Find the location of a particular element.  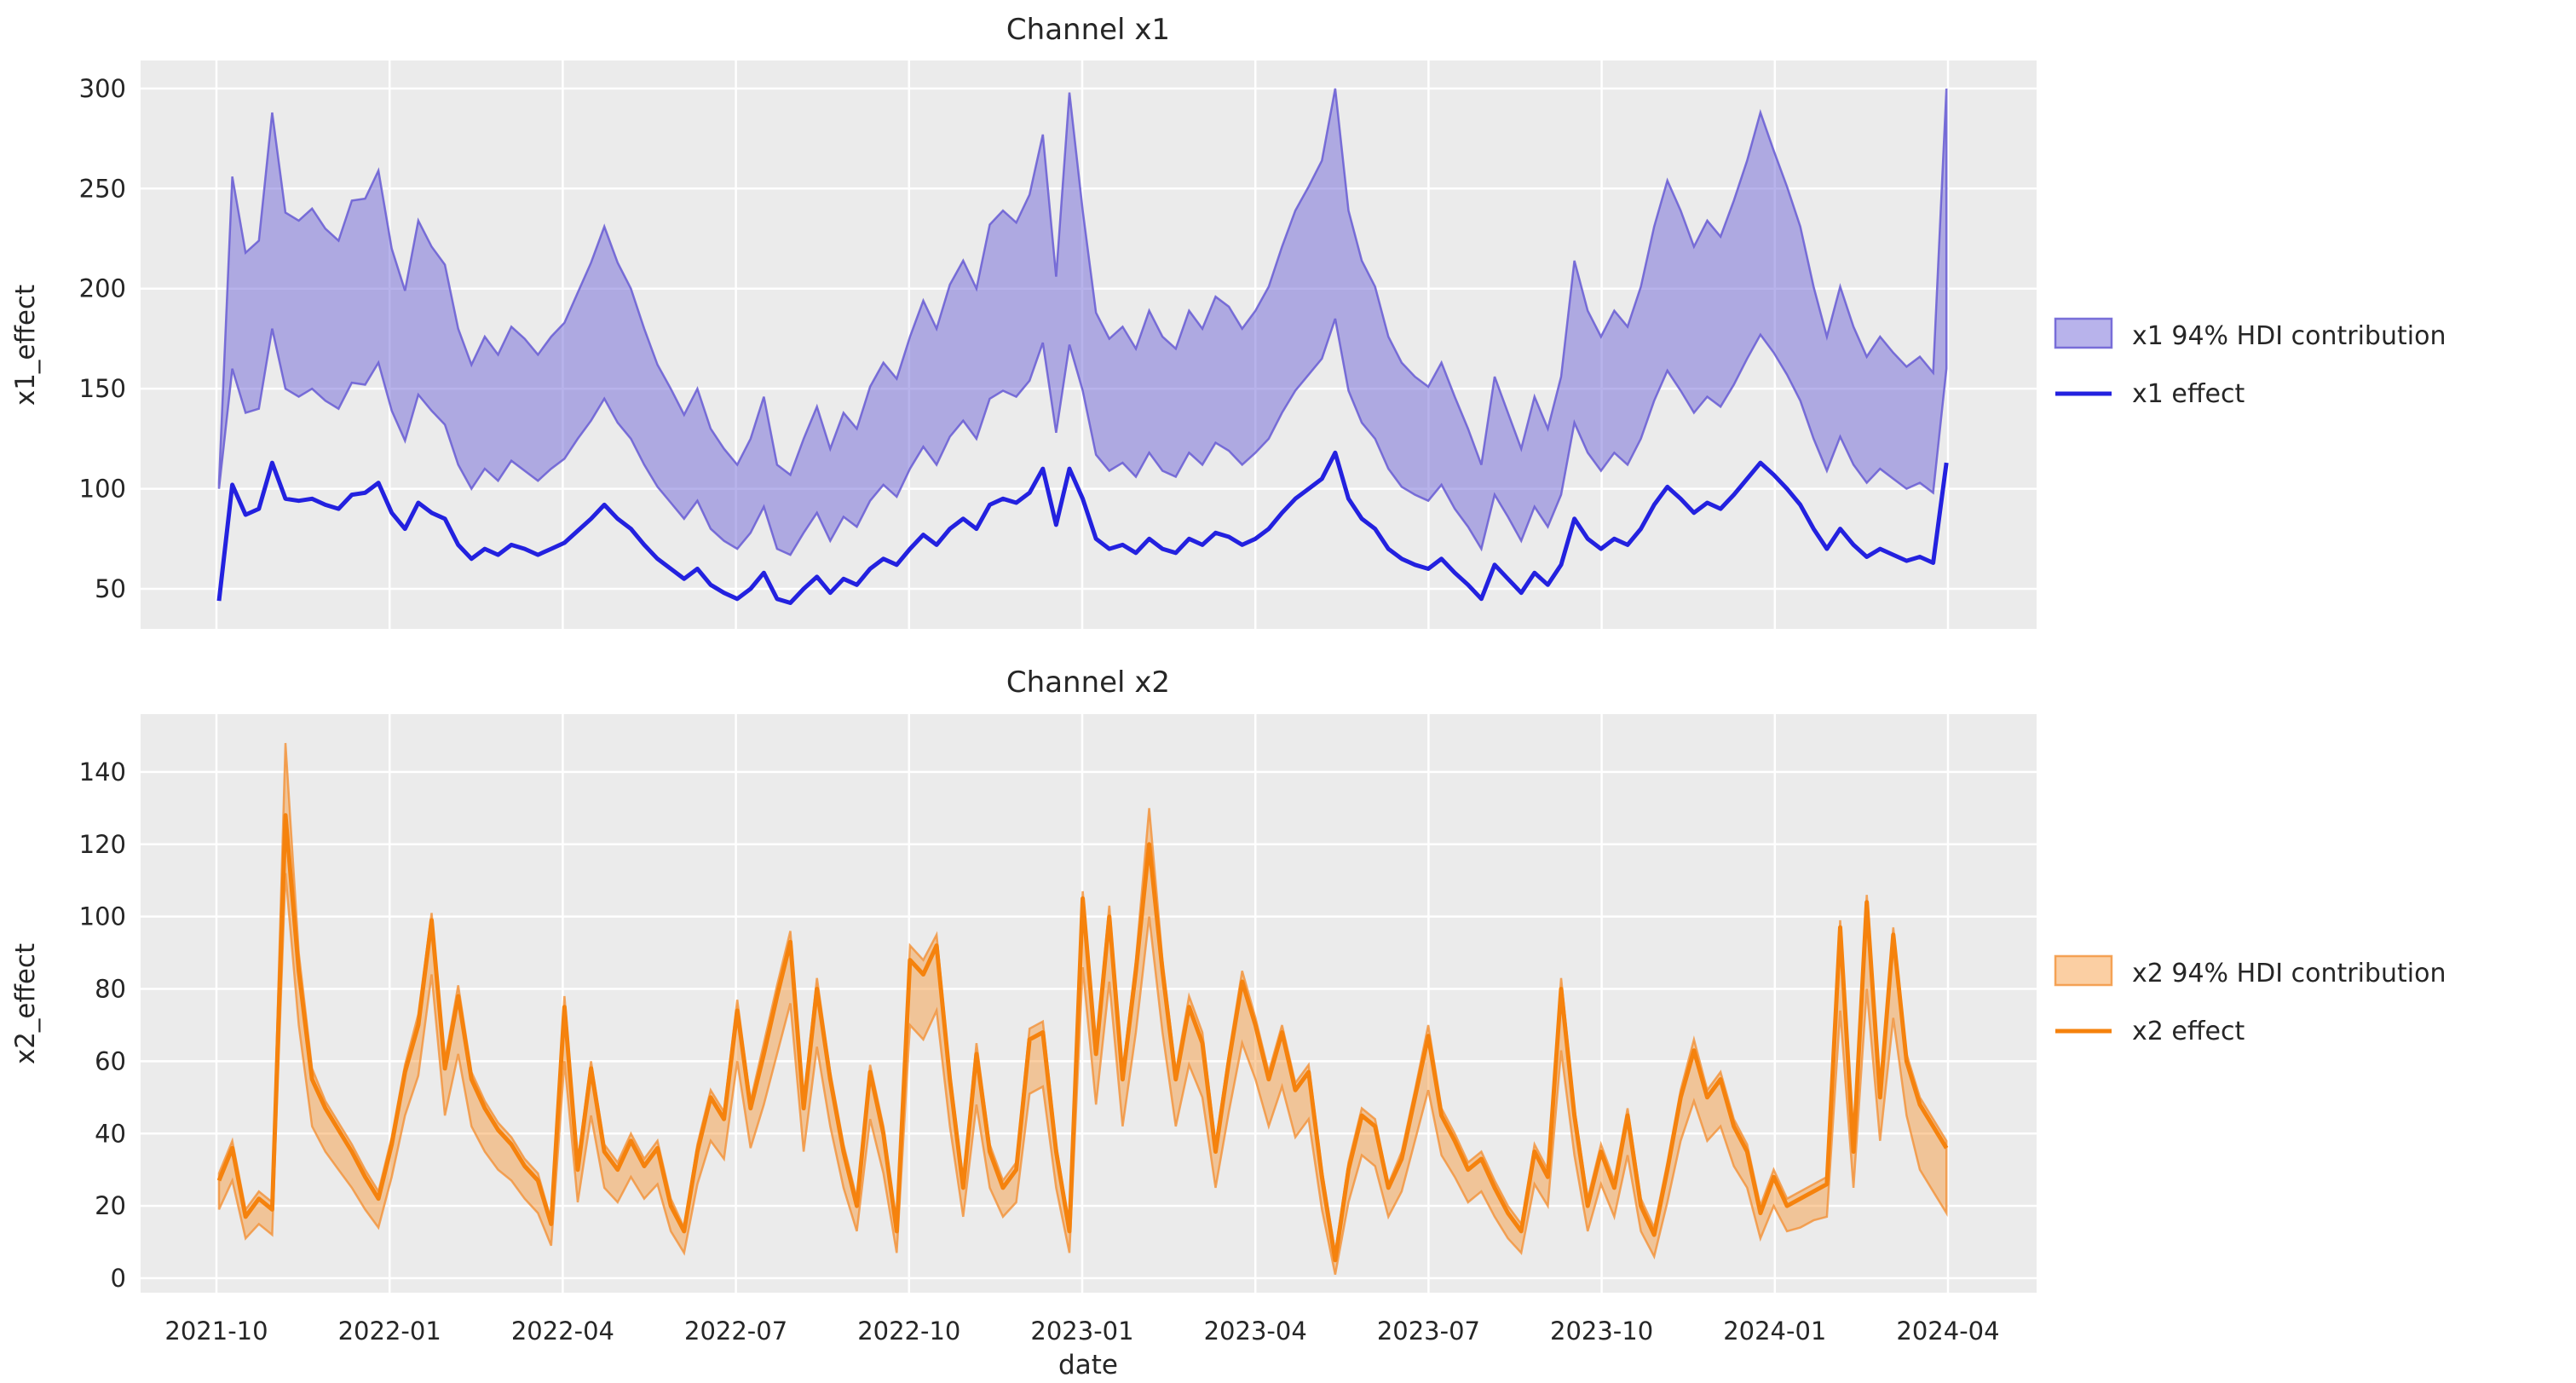

x-tick-label: 2024-01 is located at coordinates (1774, 1331).